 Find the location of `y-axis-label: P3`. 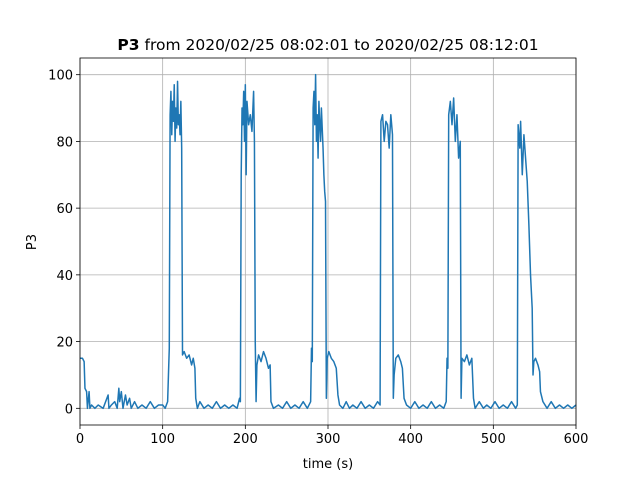

y-axis-label: P3 is located at coordinates (32, 242).